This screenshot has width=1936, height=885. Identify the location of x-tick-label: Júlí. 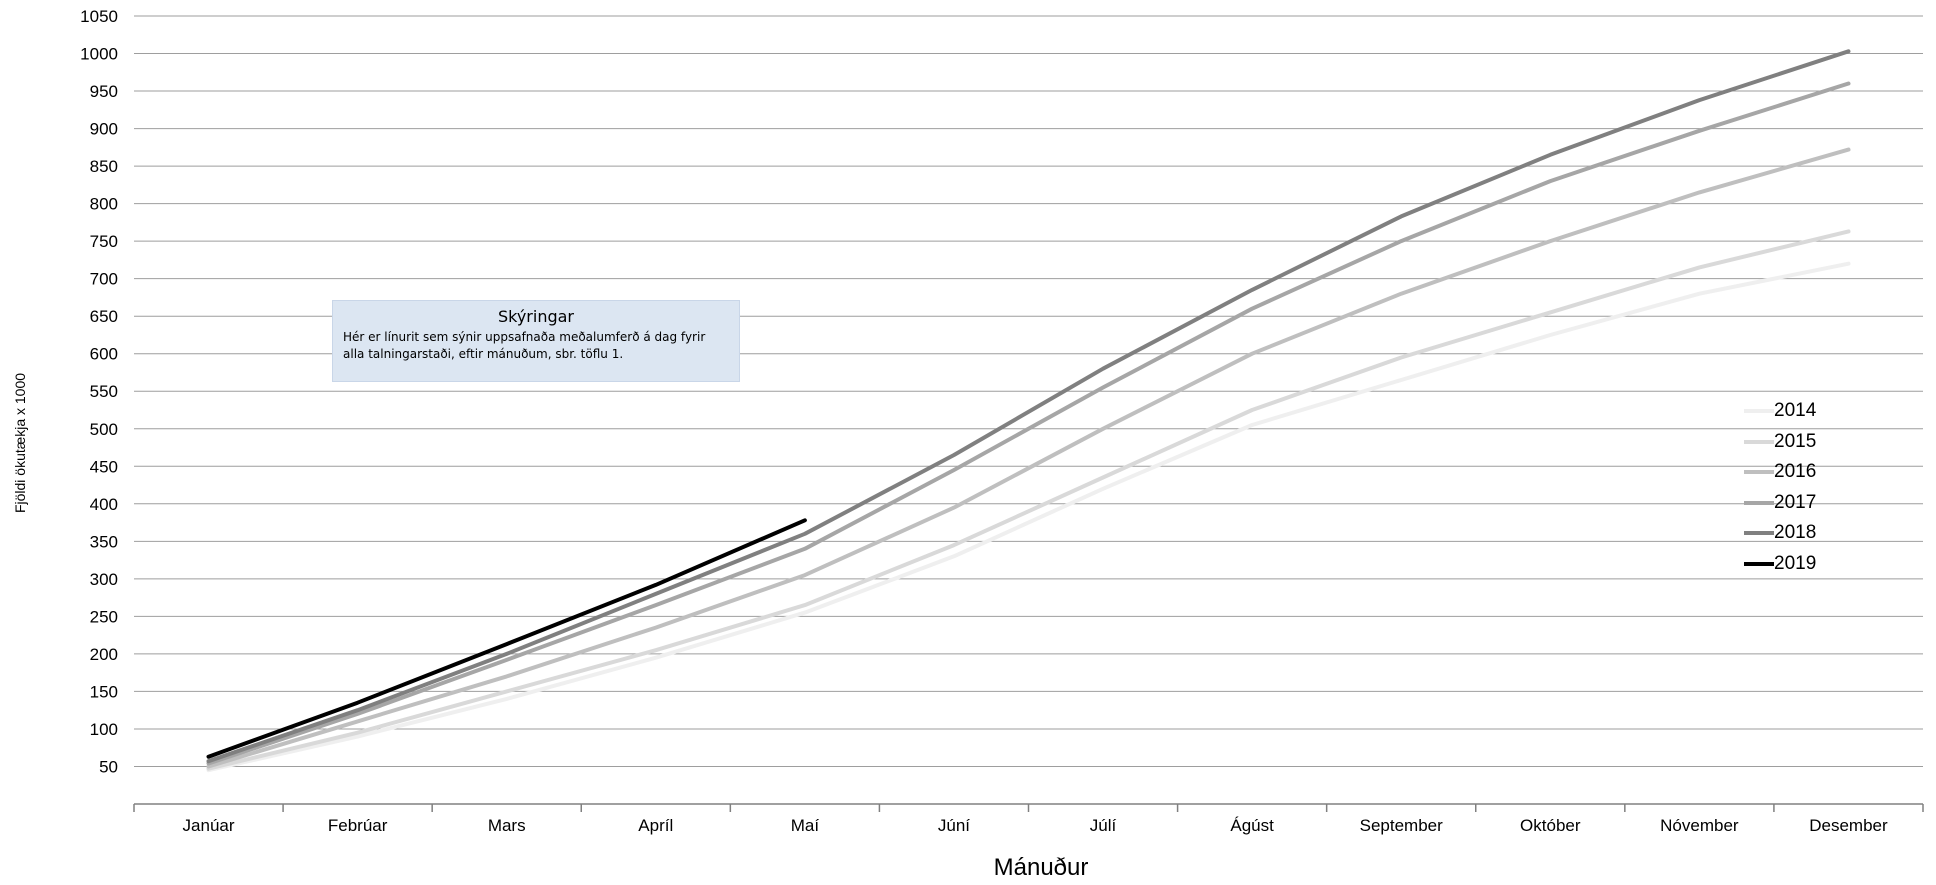
(1103, 825).